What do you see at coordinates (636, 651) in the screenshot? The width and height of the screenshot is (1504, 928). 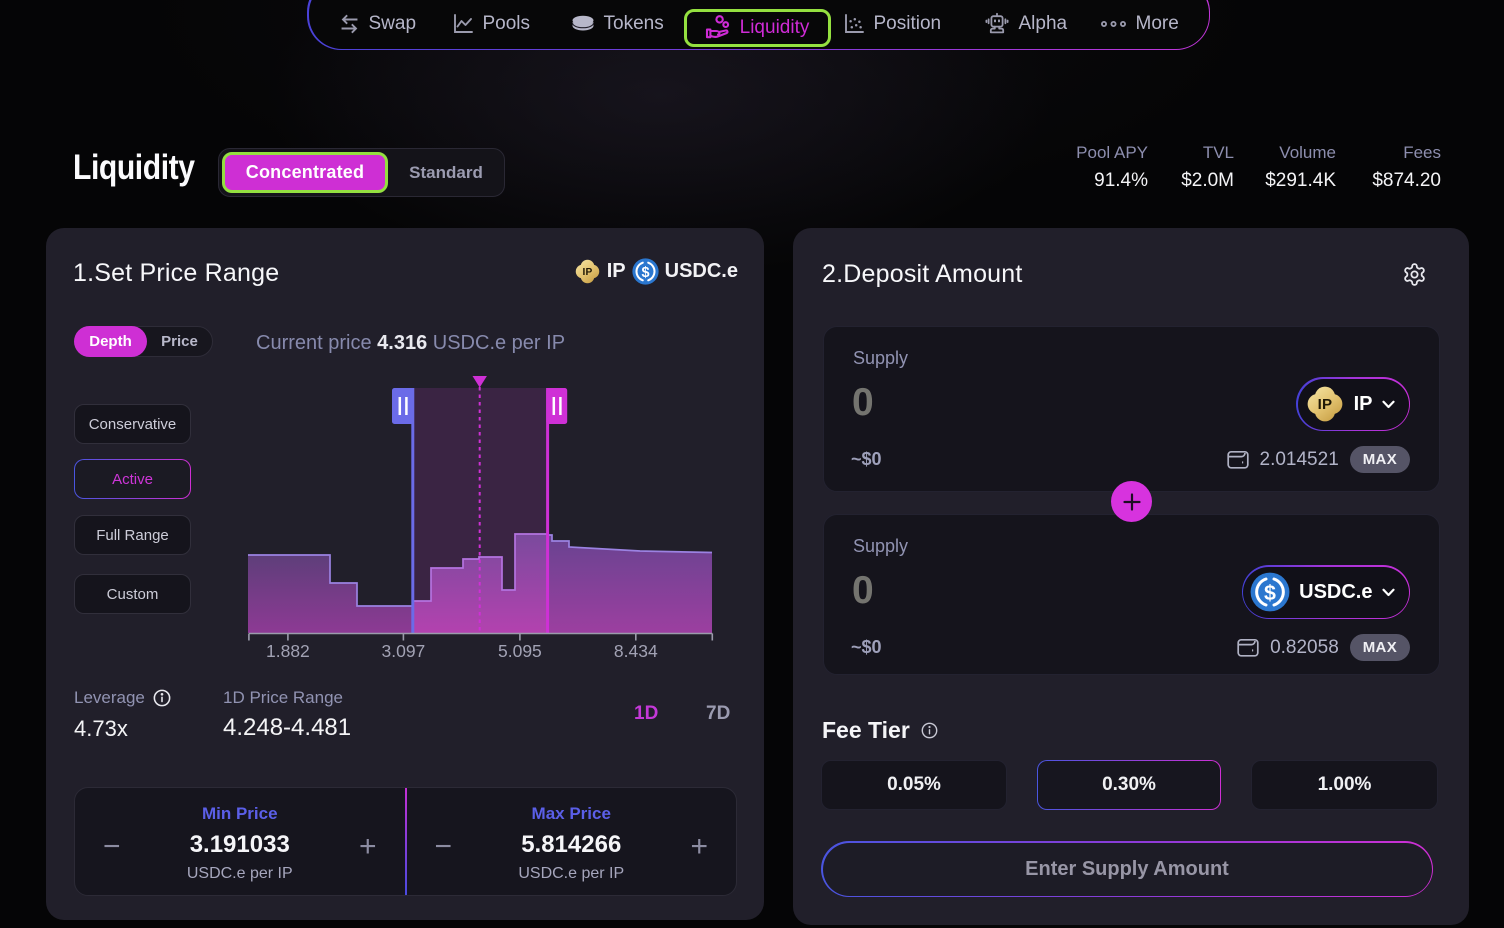 I see `svg-text: 8.434` at bounding box center [636, 651].